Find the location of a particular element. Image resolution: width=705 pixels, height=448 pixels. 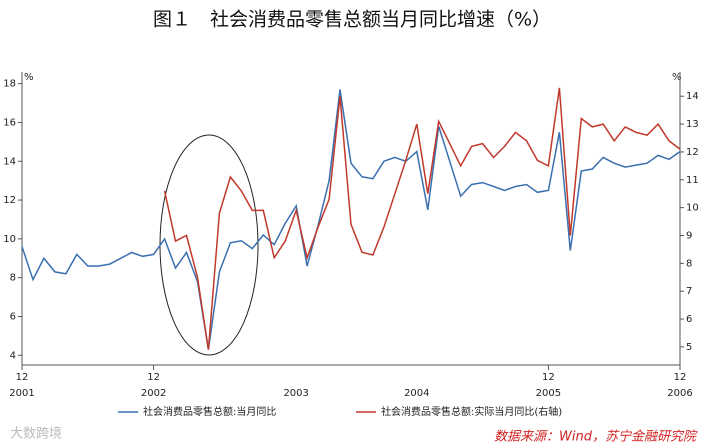

y2-tick-label: 8 is located at coordinates (689, 263).